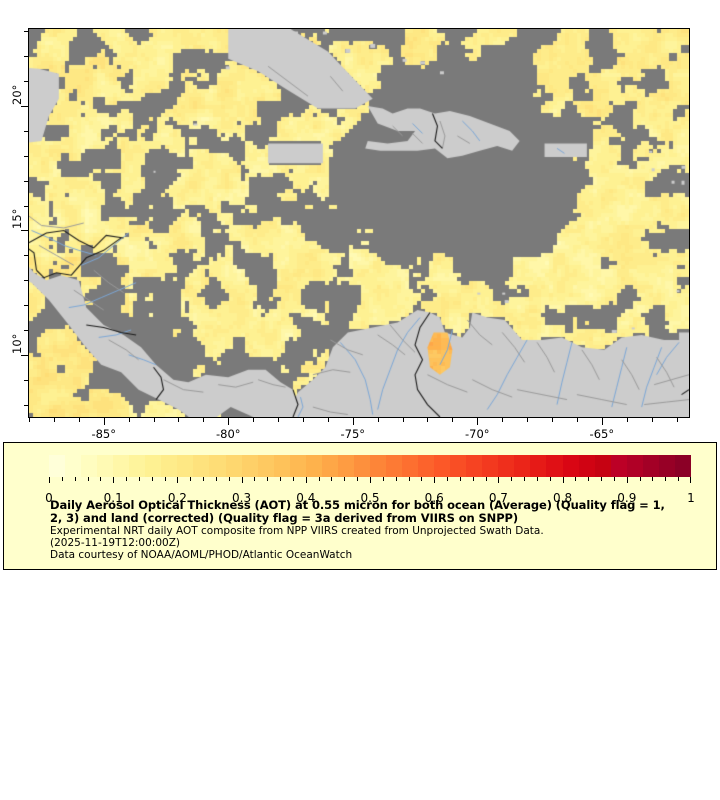  I want to click on colorbar-tick-label: 0.3, so click(242, 498).